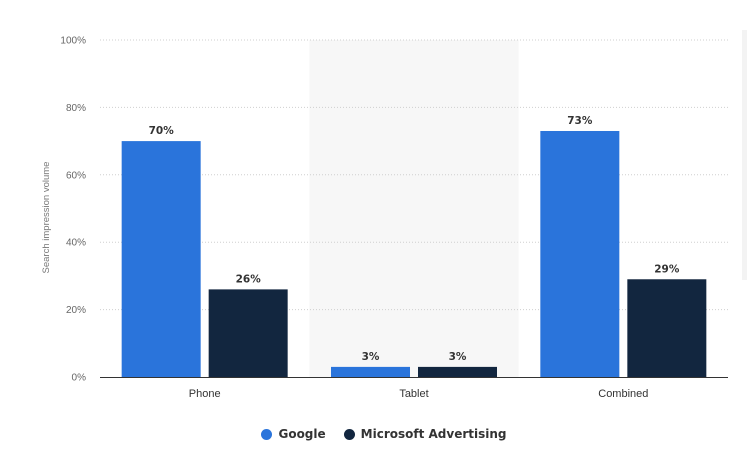 The width and height of the screenshot is (747, 460). I want to click on legend-label: Microsoft Advertising, so click(433, 434).